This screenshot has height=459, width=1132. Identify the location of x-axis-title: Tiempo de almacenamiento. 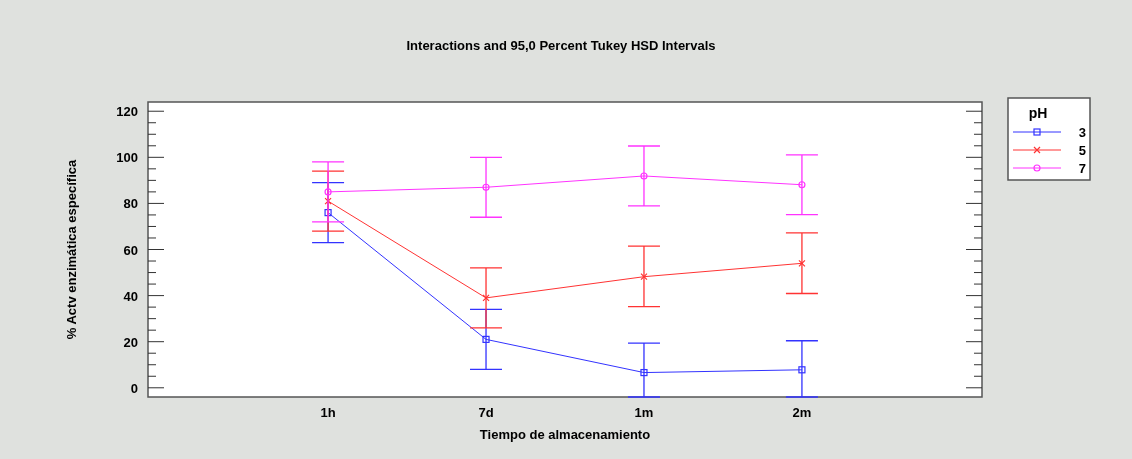
(565, 434).